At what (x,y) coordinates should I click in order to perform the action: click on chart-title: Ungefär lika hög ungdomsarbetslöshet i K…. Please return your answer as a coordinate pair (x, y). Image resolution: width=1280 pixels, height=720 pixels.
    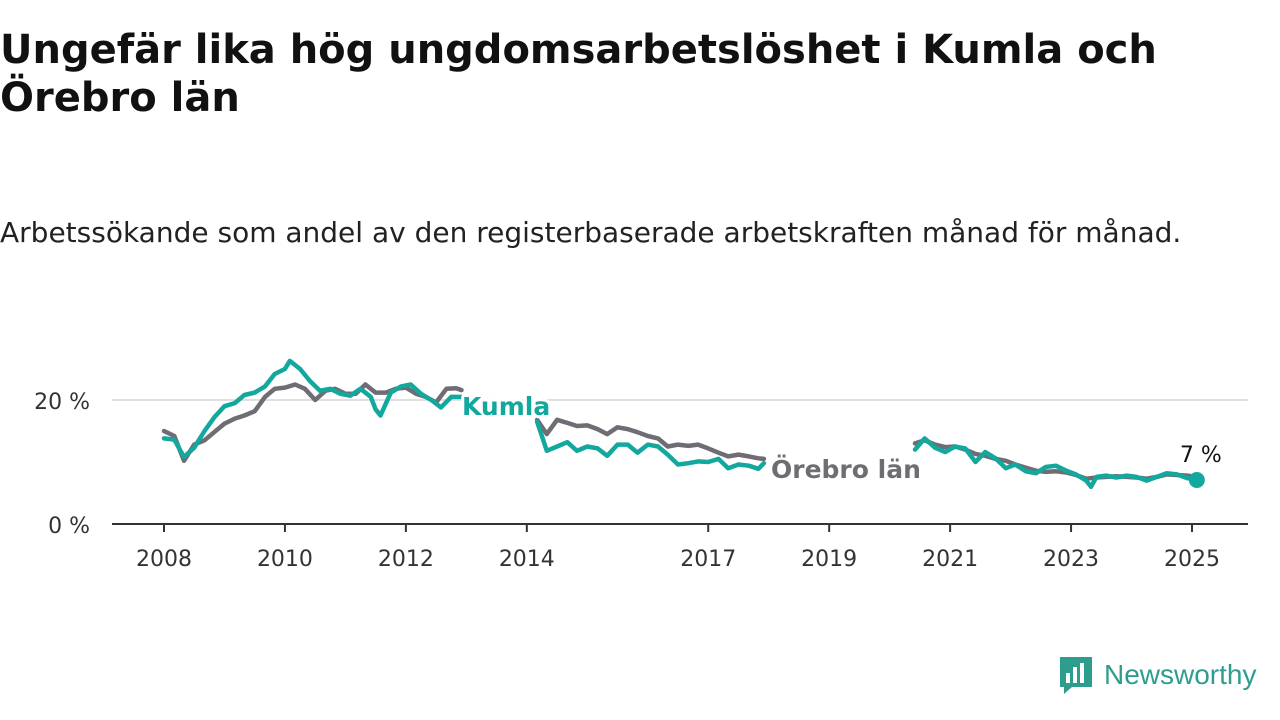
    Looking at the image, I should click on (578, 74).